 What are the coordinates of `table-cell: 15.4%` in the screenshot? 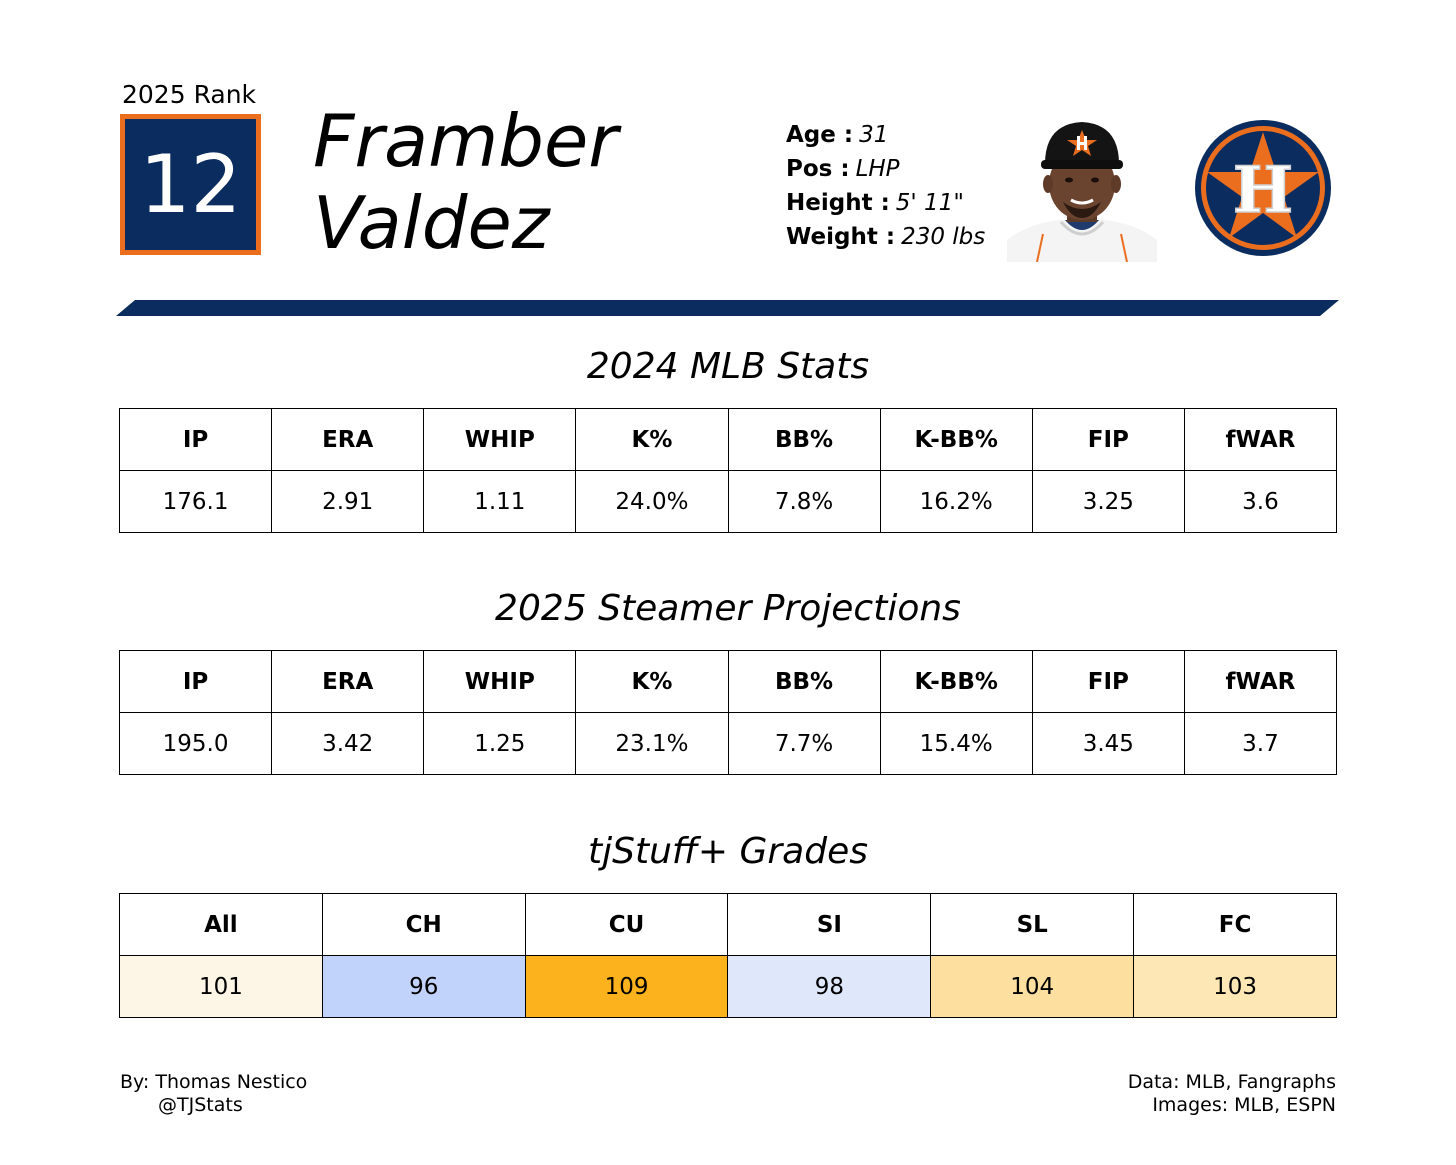 It's located at (956, 743).